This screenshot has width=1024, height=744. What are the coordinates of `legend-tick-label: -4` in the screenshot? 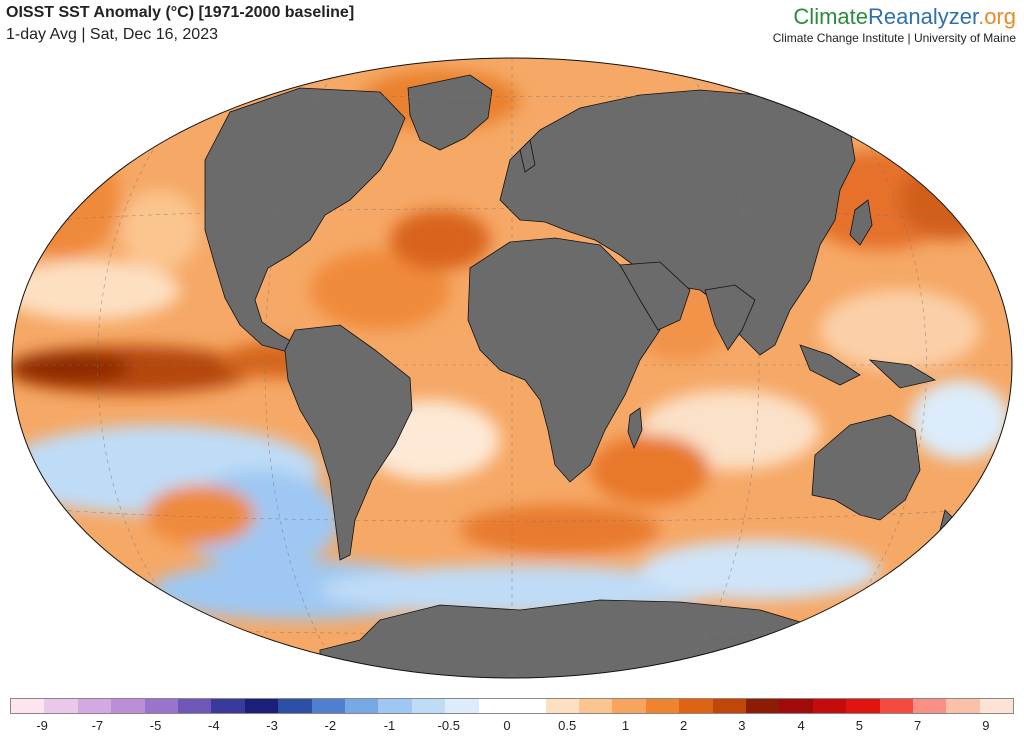 It's located at (214, 725).